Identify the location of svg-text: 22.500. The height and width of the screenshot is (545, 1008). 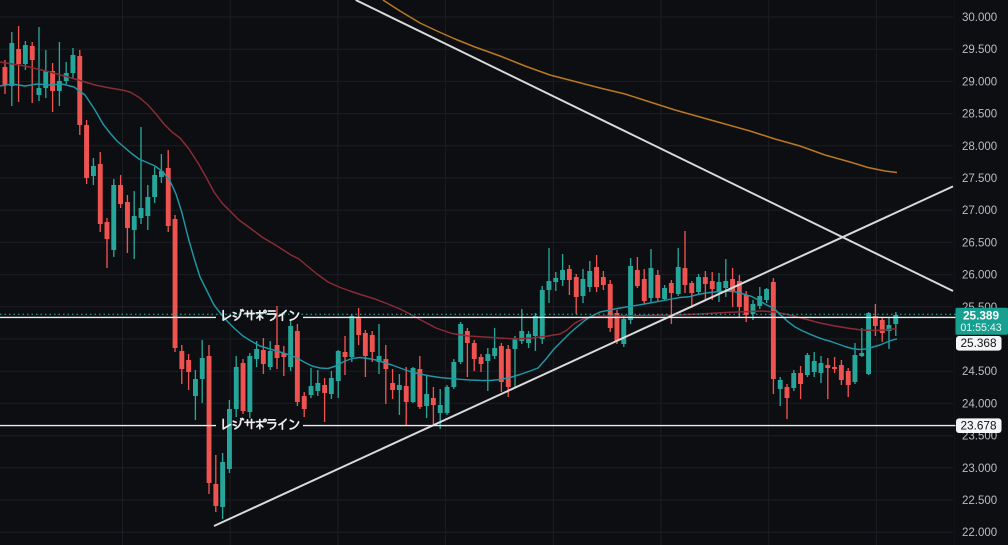
(979, 501).